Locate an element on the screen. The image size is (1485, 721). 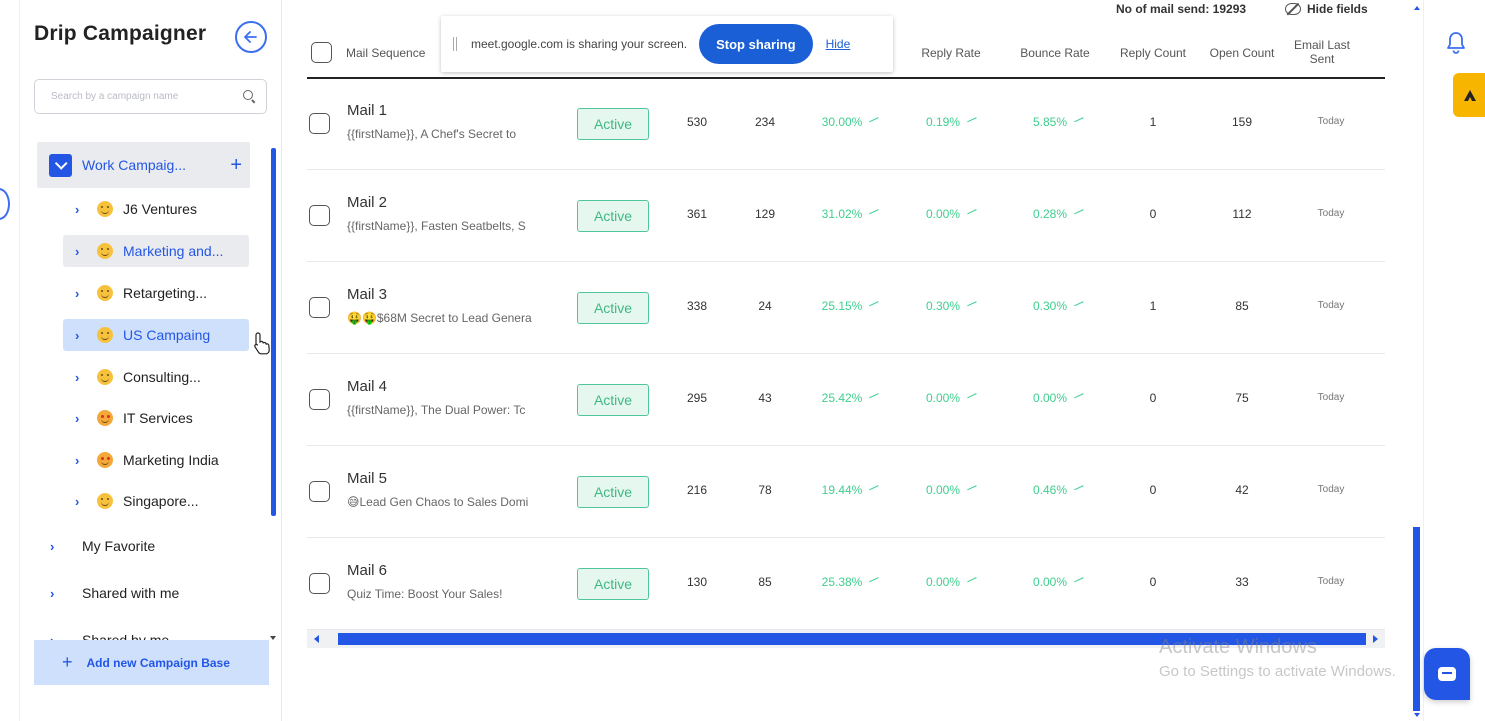
header-reply-count: Reply Count is located at coordinates (1153, 53).